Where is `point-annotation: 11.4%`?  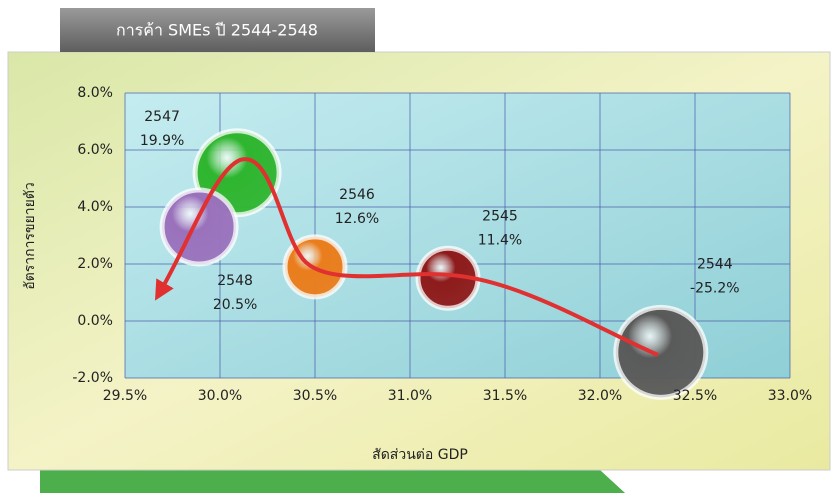
point-annotation: 11.4% is located at coordinates (500, 240).